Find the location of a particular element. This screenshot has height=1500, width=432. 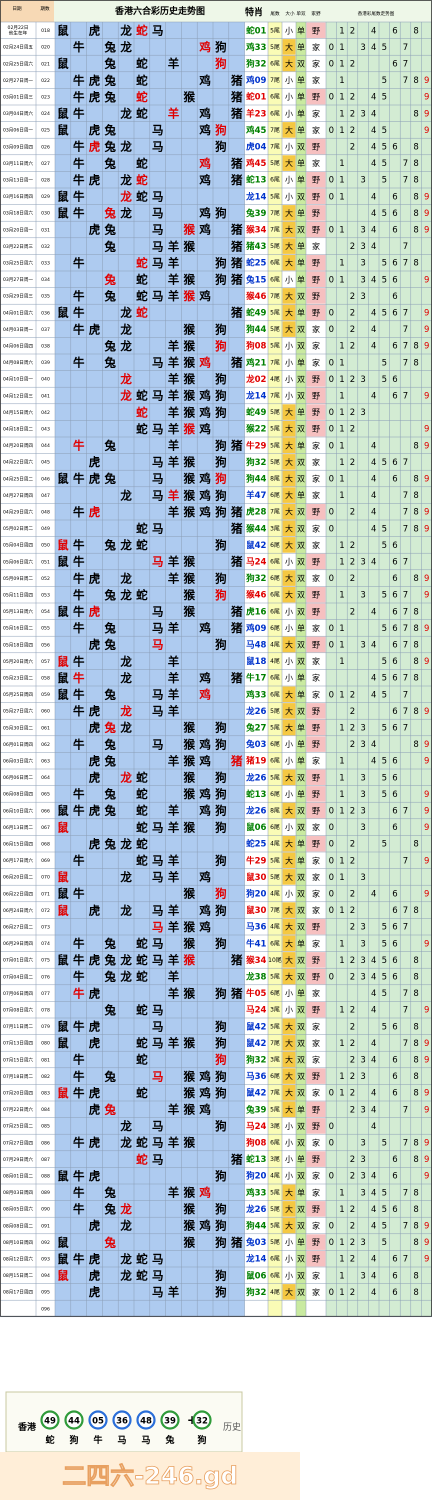

watermark-band is located at coordinates (150, 1476).